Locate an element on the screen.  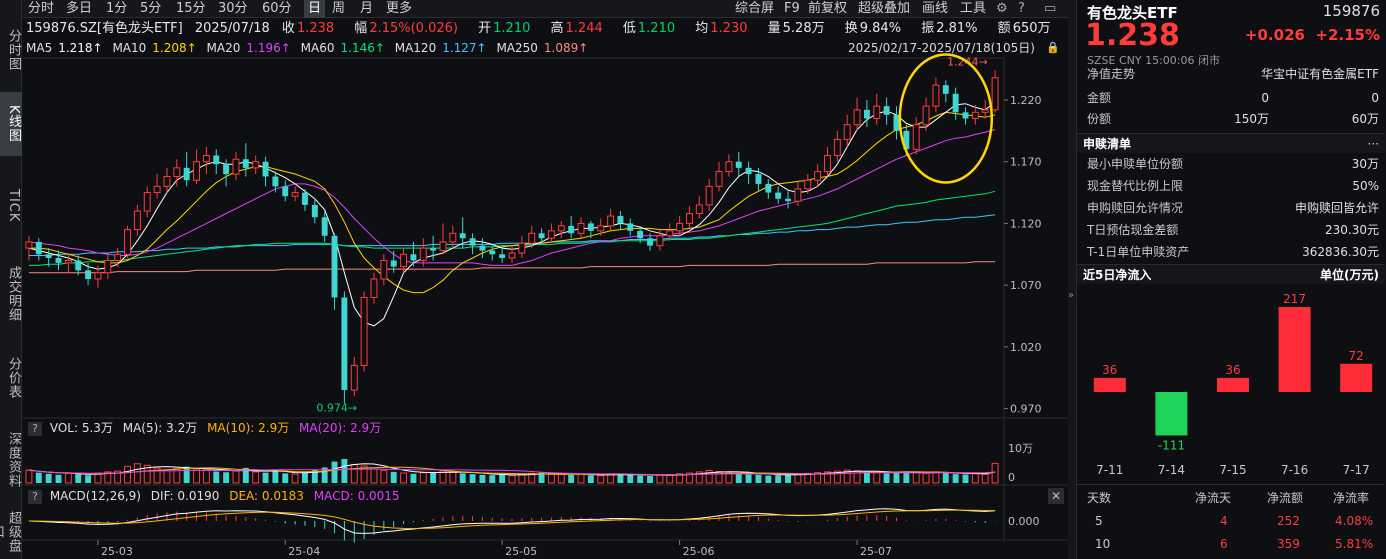
vol-y-tick: 0 is located at coordinates (1011, 477).